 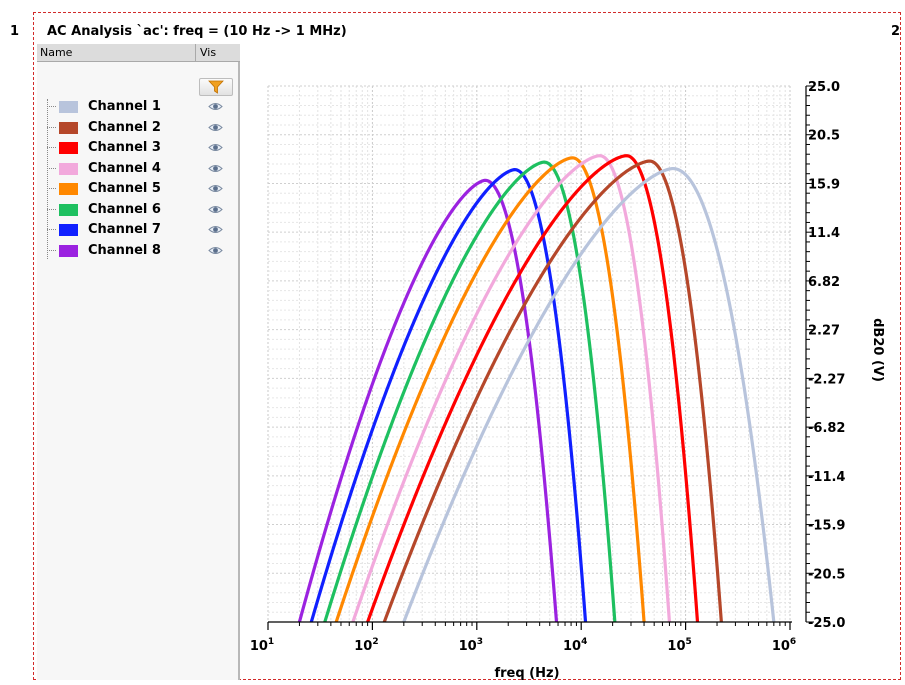 What do you see at coordinates (824, 282) in the screenshot?
I see `y-tick-label: 6.82` at bounding box center [824, 282].